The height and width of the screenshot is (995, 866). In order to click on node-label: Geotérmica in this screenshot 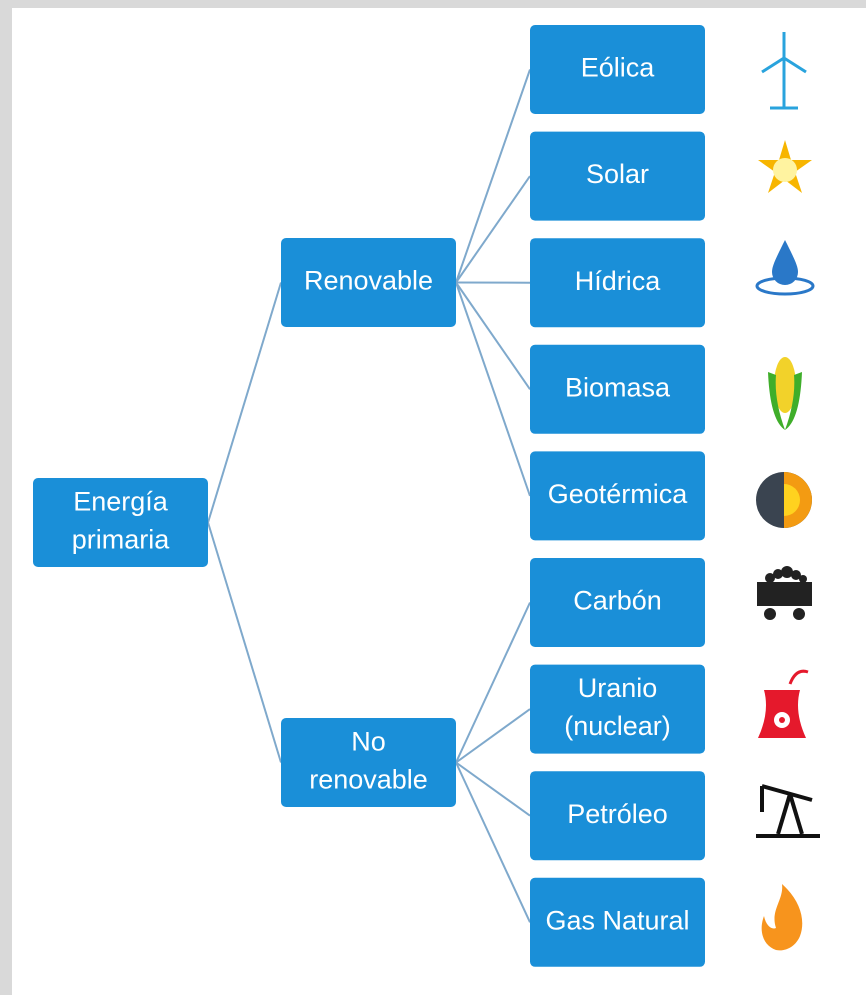, I will do `click(618, 494)`.